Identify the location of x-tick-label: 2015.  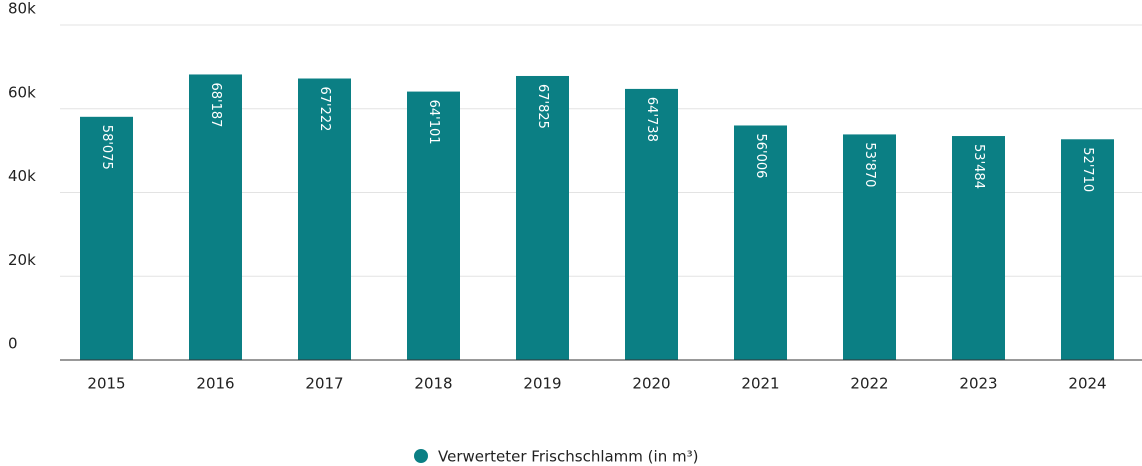
(106, 384).